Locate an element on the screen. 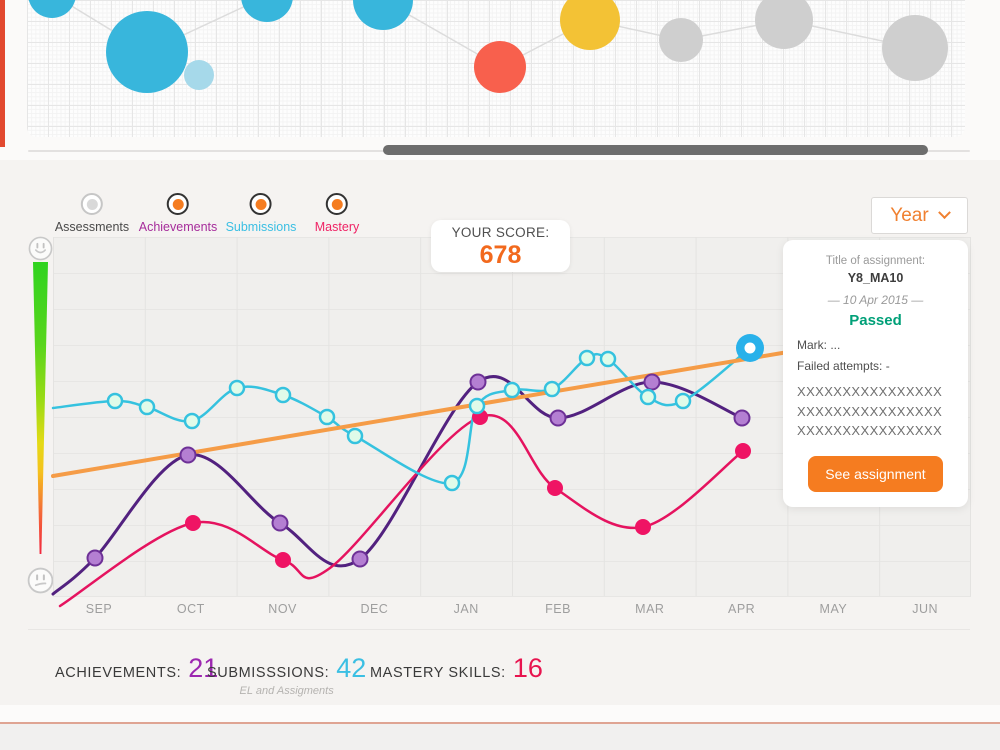 Image resolution: width=1000 pixels, height=750 pixels. x-axis-label-nov: NOV is located at coordinates (282, 609).